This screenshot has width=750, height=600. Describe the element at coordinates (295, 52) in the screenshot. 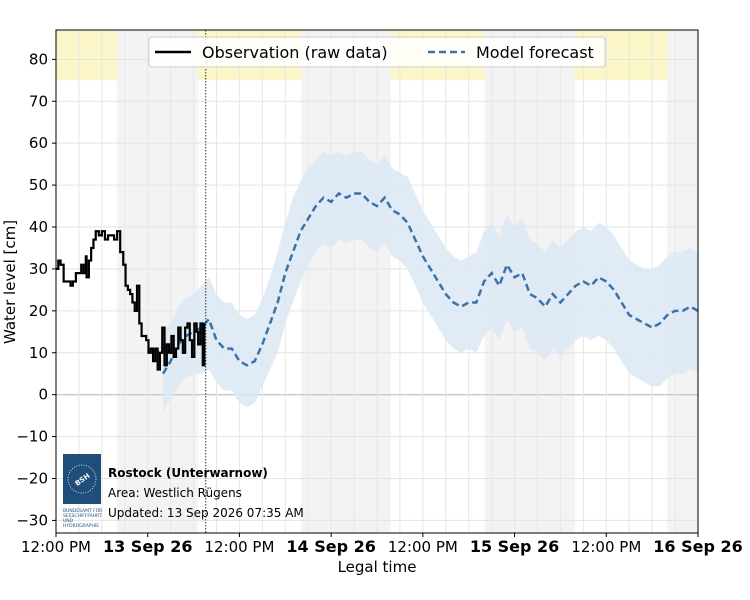

I see `legend-label-observation: Observation (raw data)` at that location.